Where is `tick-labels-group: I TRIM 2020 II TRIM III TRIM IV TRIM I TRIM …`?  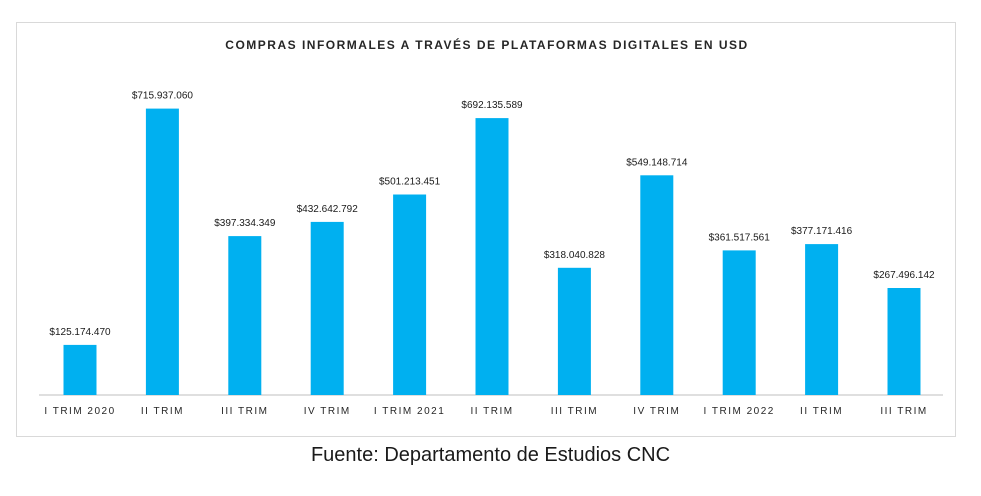 tick-labels-group: I TRIM 2020 II TRIM III TRIM IV TRIM I TRIM … is located at coordinates (485, 411).